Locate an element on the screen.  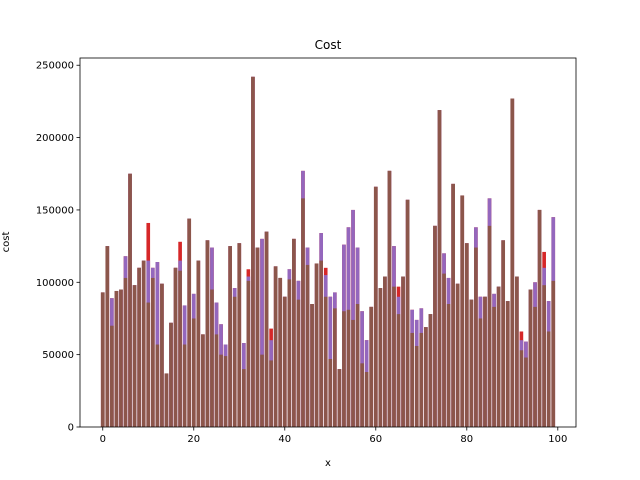
y-tick-label: 50000 is located at coordinates (58, 355).